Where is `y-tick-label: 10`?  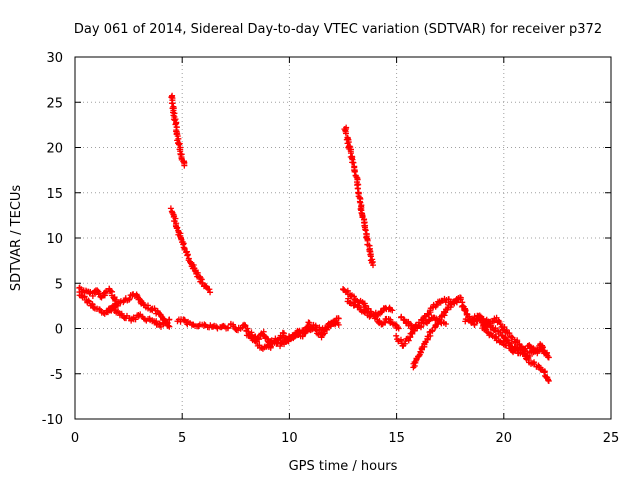
y-tick-label: 10 is located at coordinates (54, 239).